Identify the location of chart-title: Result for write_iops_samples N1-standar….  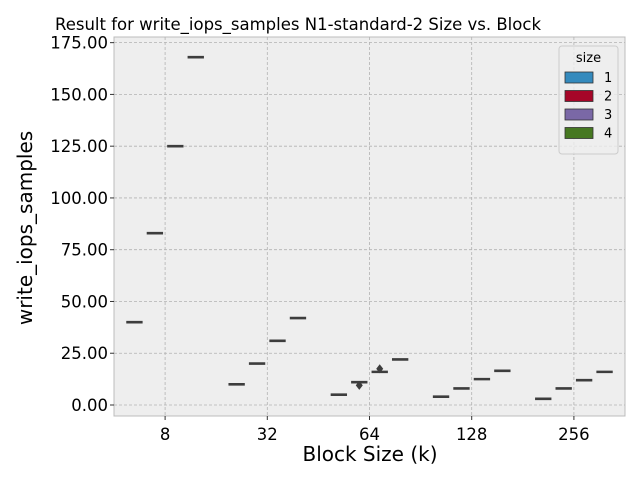
(298, 25).